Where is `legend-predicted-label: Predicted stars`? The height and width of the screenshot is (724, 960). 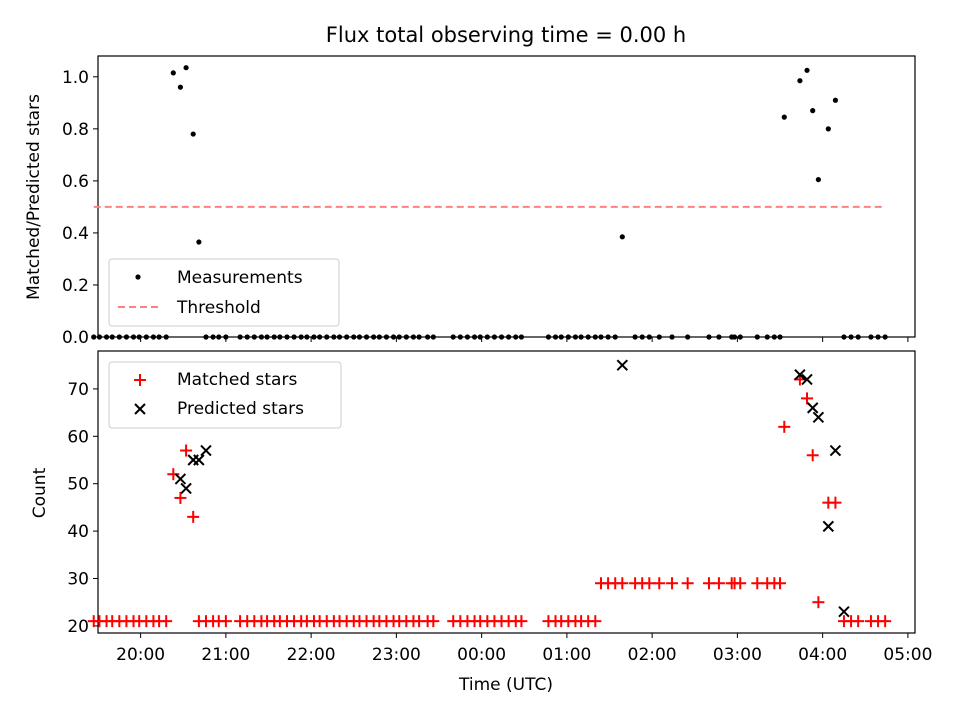 legend-predicted-label: Predicted stars is located at coordinates (240, 409).